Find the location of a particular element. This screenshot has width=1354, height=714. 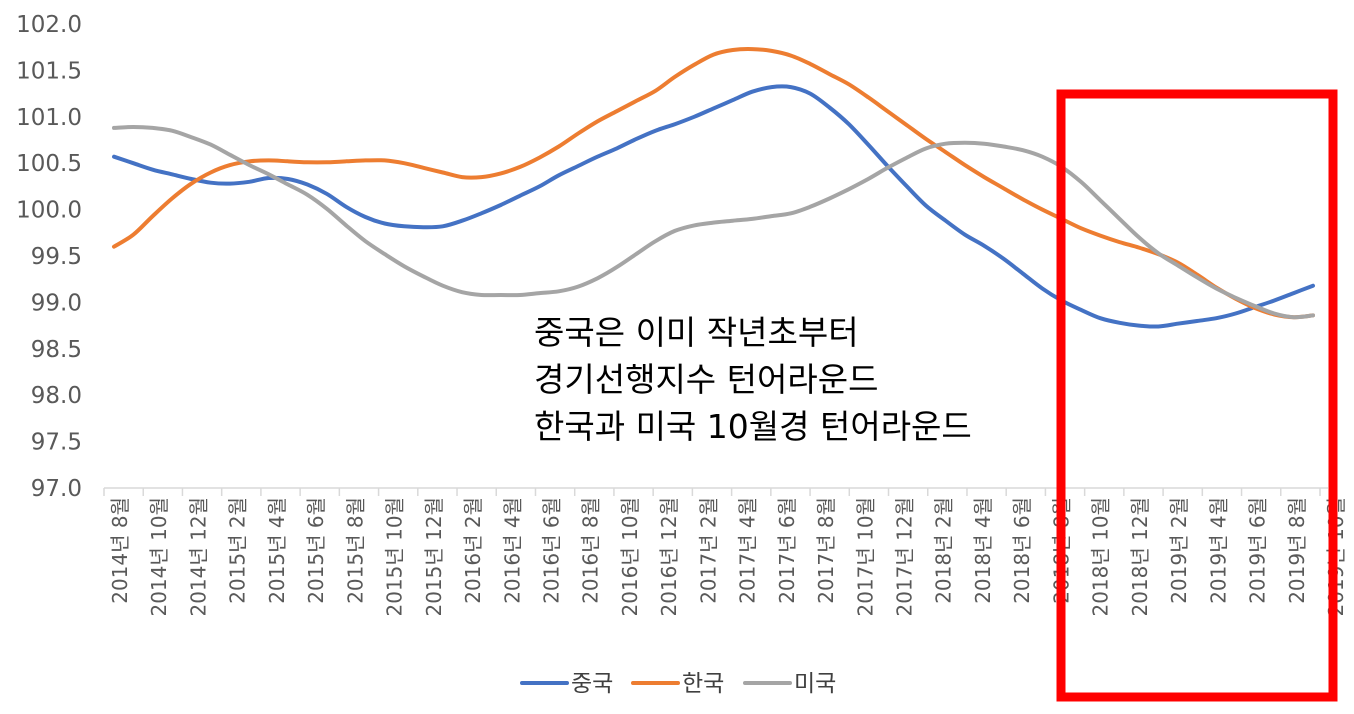

x-tick-label: 2017년 10월 is located at coordinates (865, 557).